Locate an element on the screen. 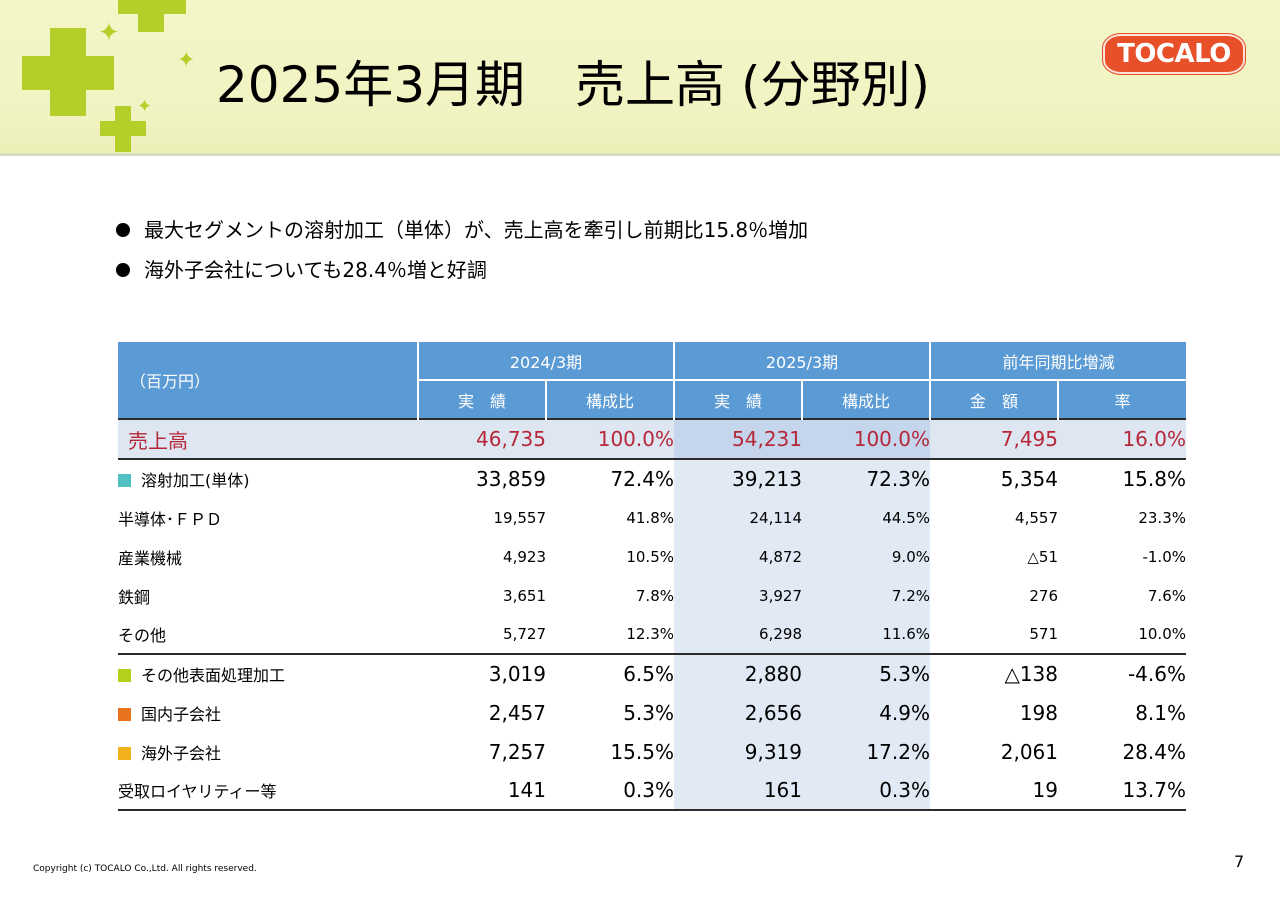 This screenshot has width=1280, height=904. table-cell: 7,495 is located at coordinates (994, 439).